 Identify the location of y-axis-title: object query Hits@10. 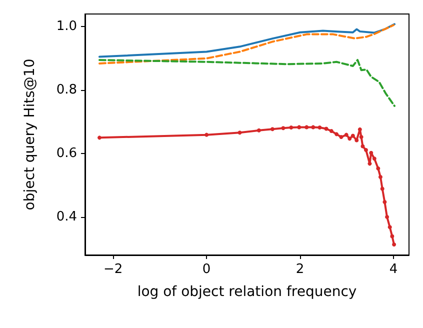
(30, 134).